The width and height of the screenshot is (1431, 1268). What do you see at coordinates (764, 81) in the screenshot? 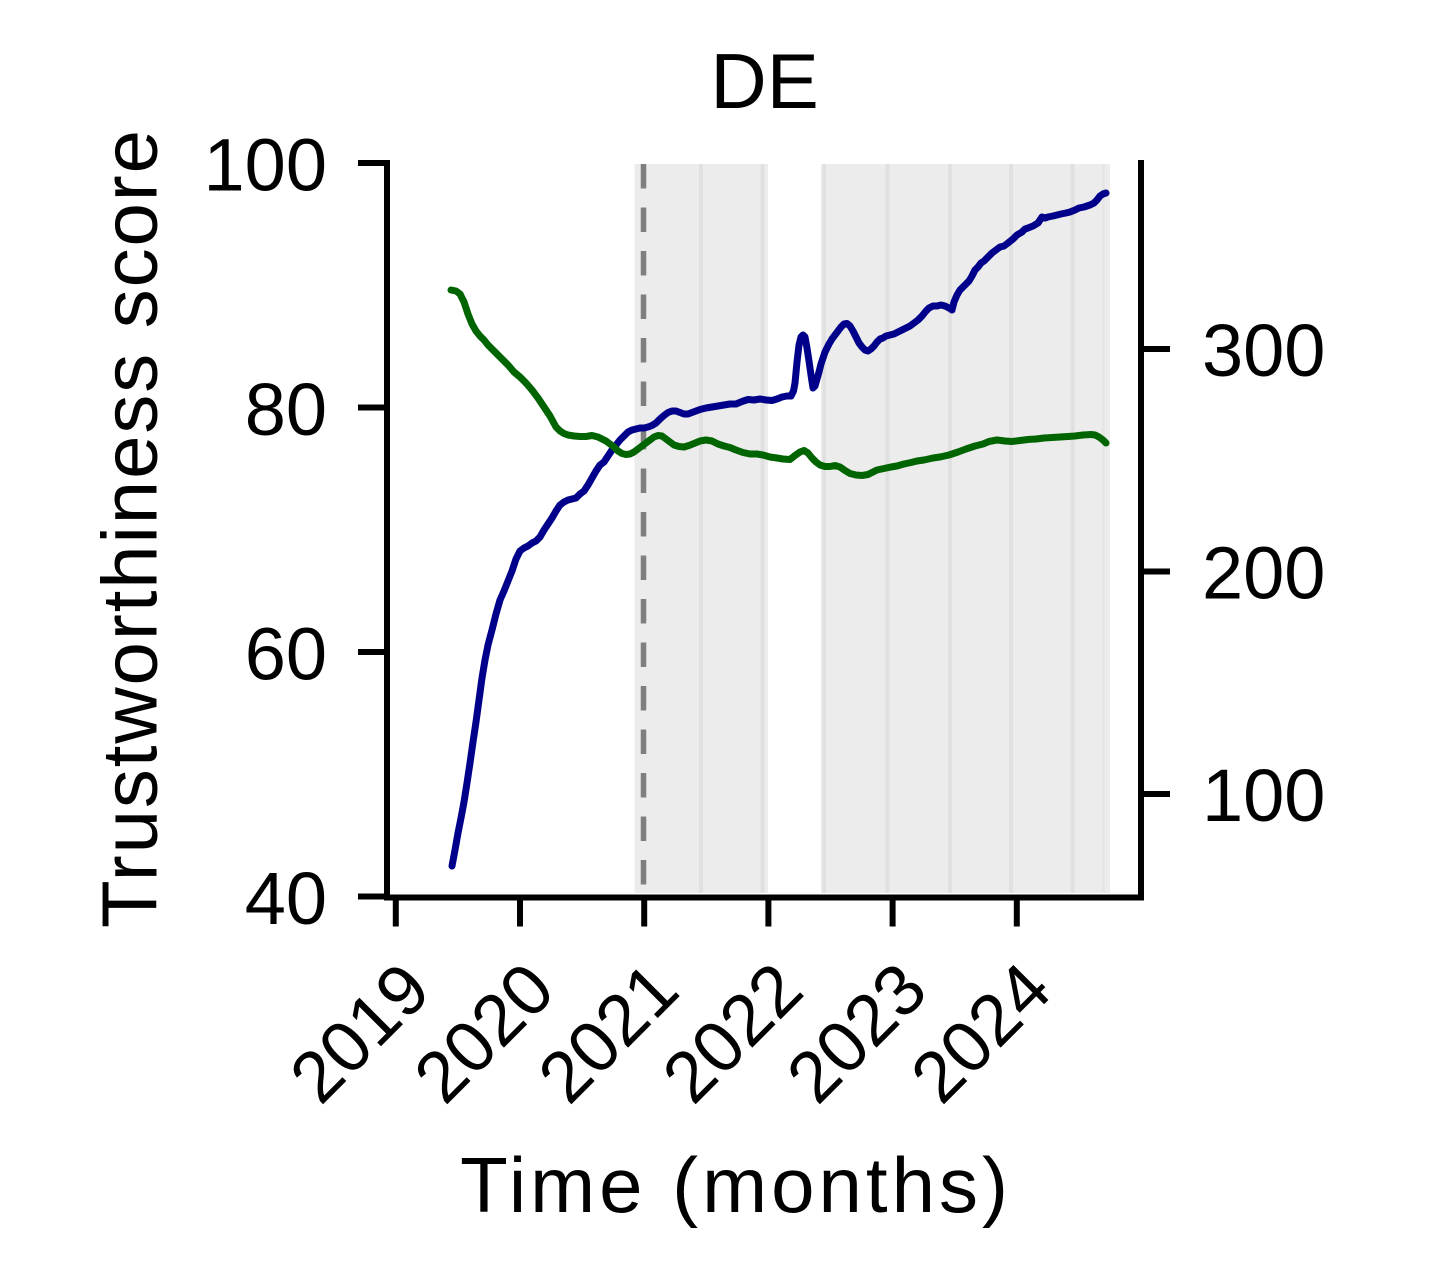
I see `svg-text: DE` at bounding box center [764, 81].